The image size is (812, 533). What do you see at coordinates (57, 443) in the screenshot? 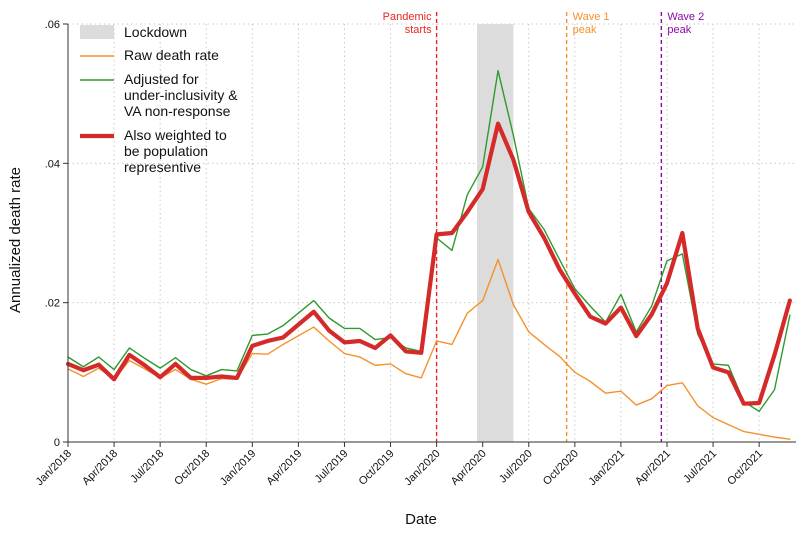
I see `y-tick-label: 0` at bounding box center [57, 443].